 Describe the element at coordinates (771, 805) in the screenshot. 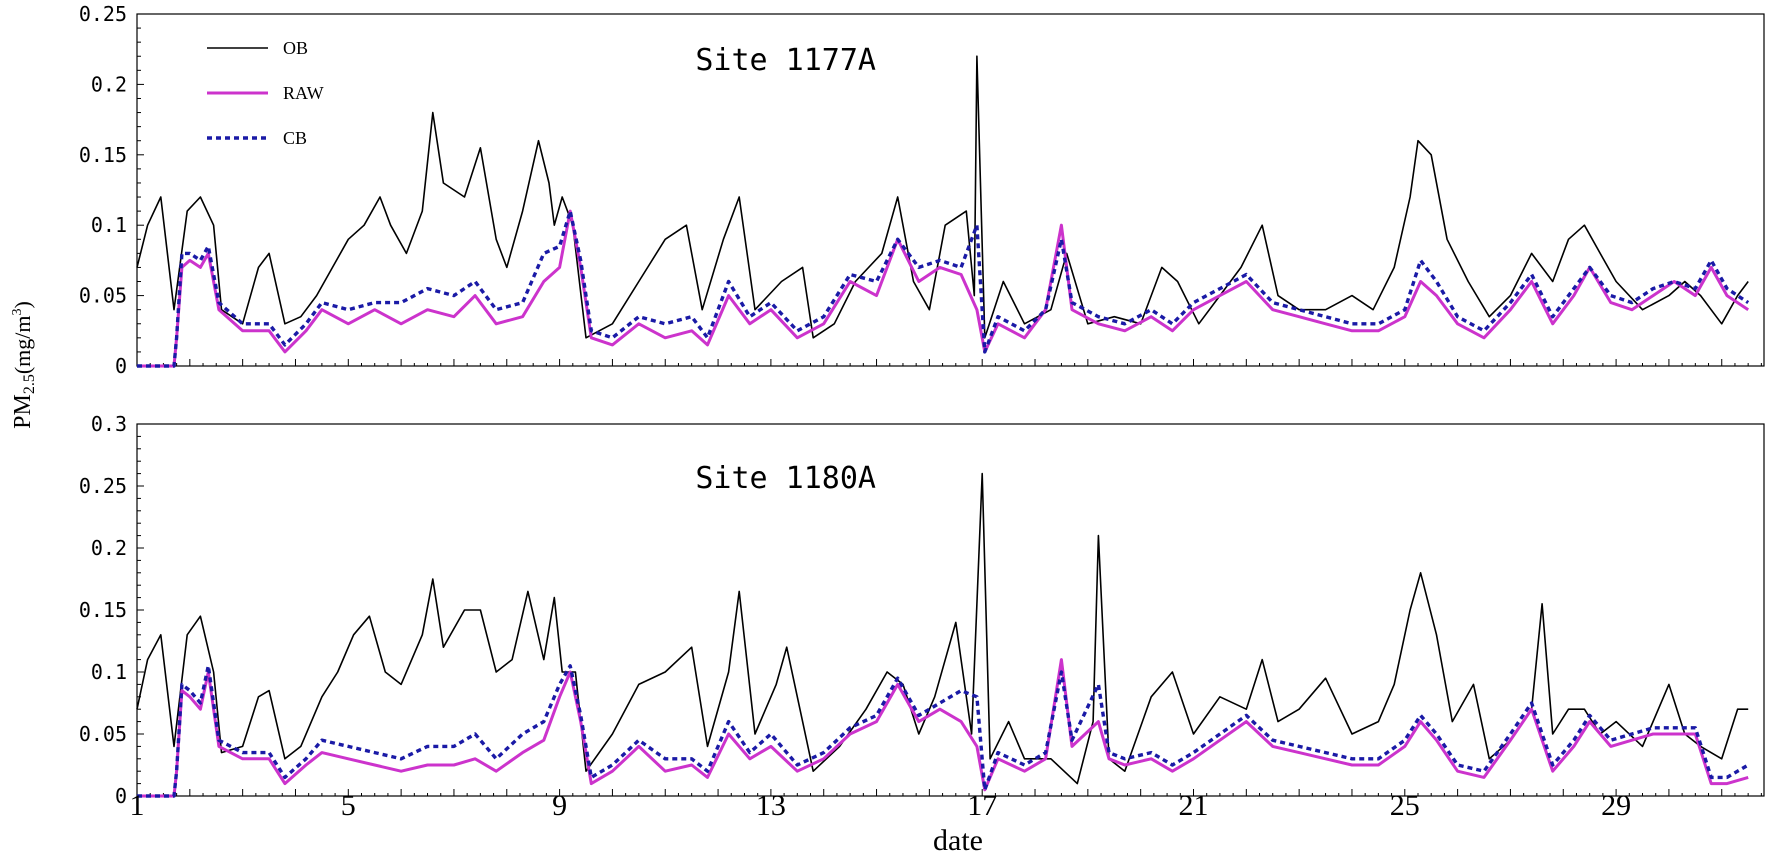

I see `x-tick-label: 13` at that location.